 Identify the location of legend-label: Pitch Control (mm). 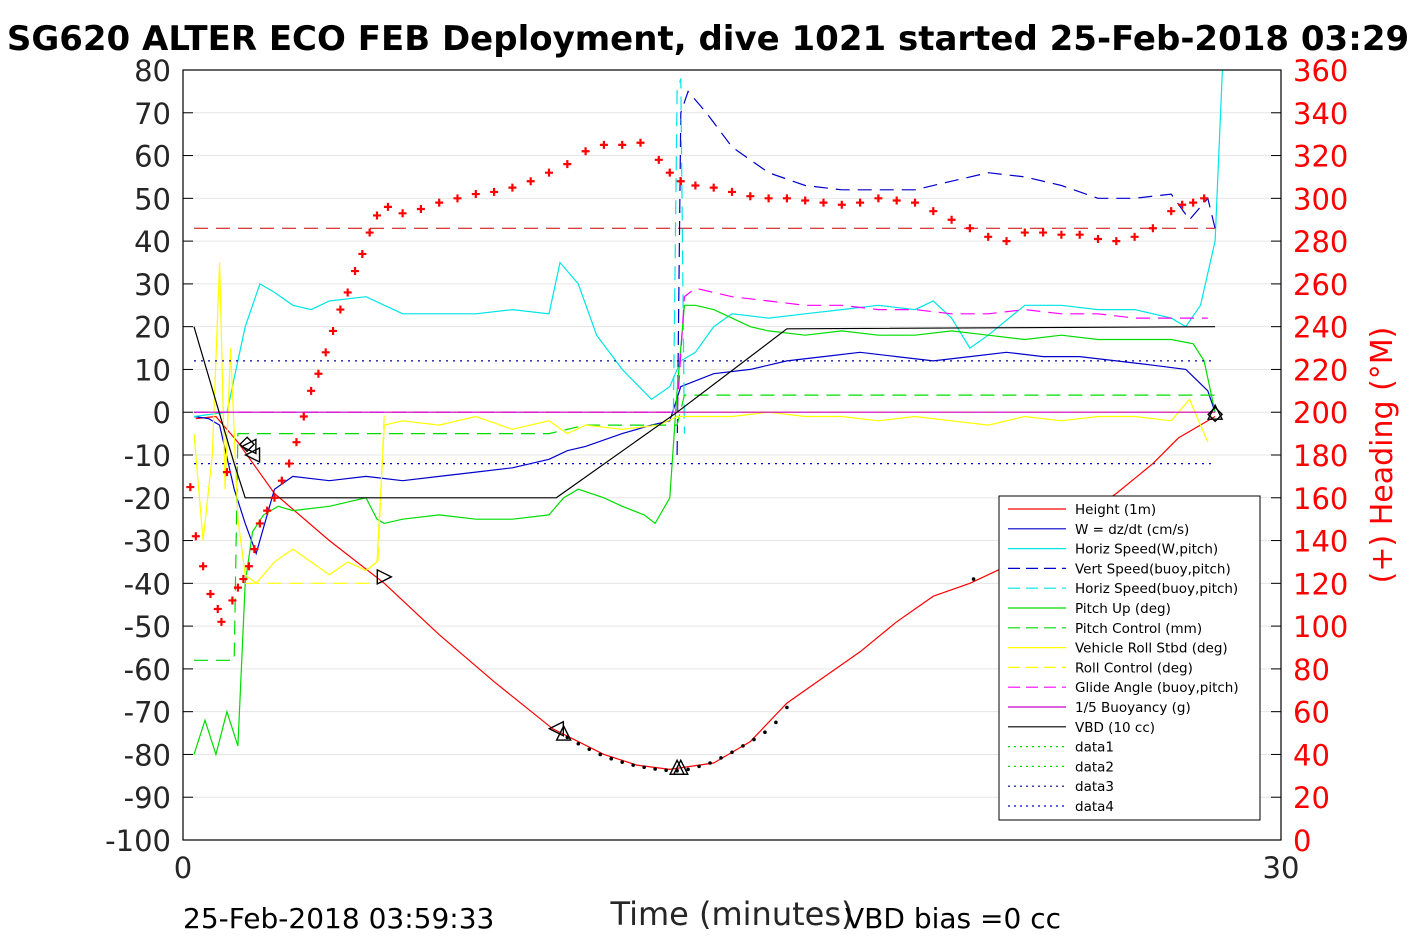
(1138, 629).